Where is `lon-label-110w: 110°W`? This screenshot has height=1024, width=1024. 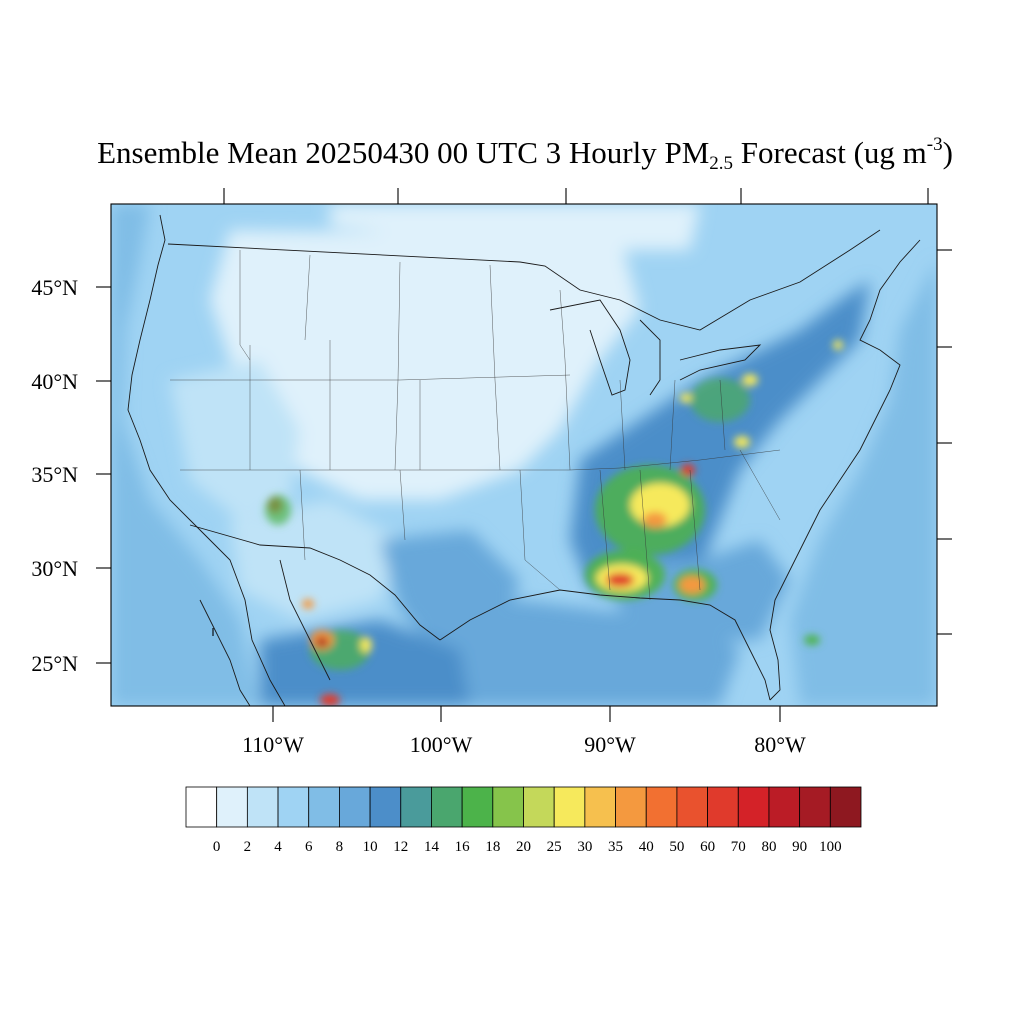 lon-label-110w: 110°W is located at coordinates (273, 744).